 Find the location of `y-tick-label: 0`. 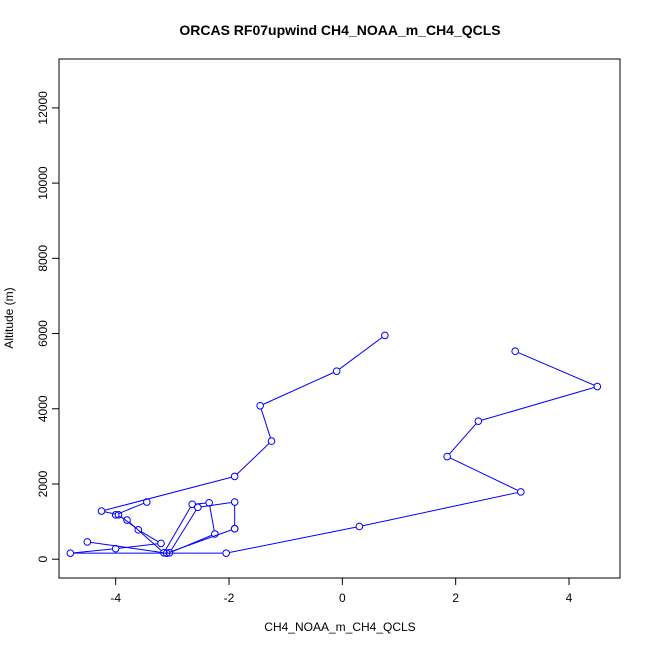

y-tick-label: 0 is located at coordinates (43, 559).